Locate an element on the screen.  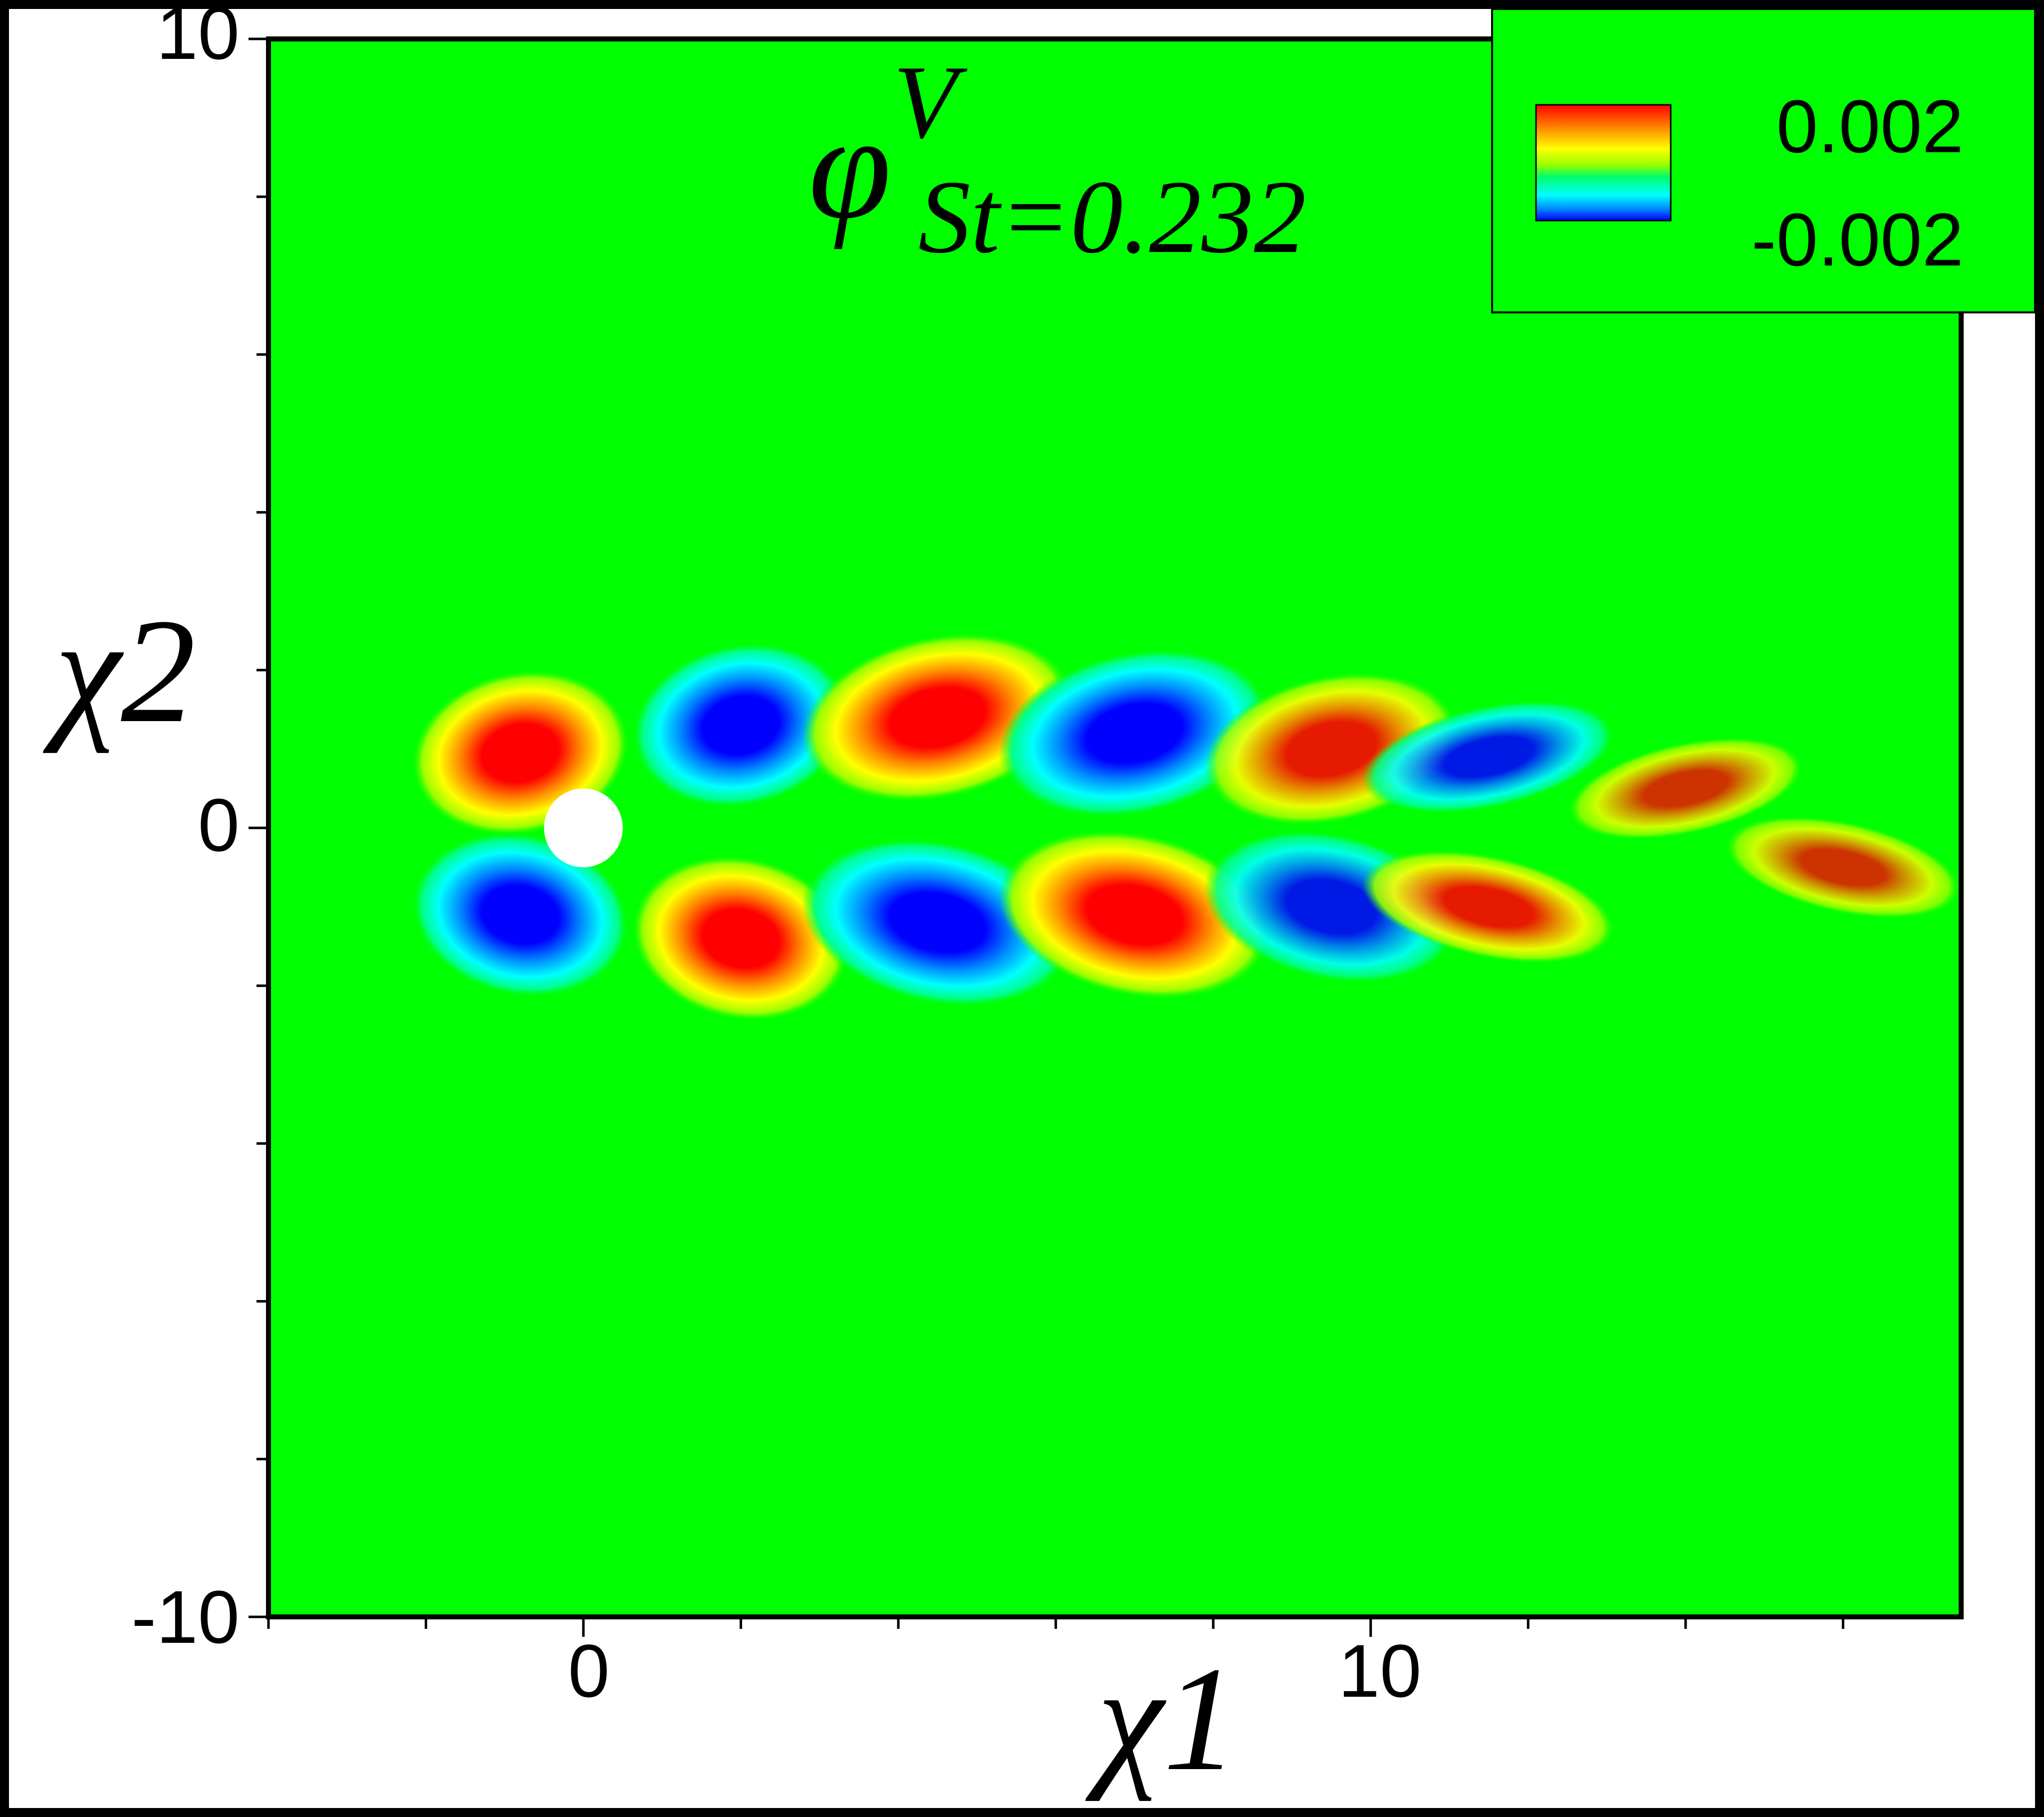
x-tick-label: 0 is located at coordinates (588, 1671).